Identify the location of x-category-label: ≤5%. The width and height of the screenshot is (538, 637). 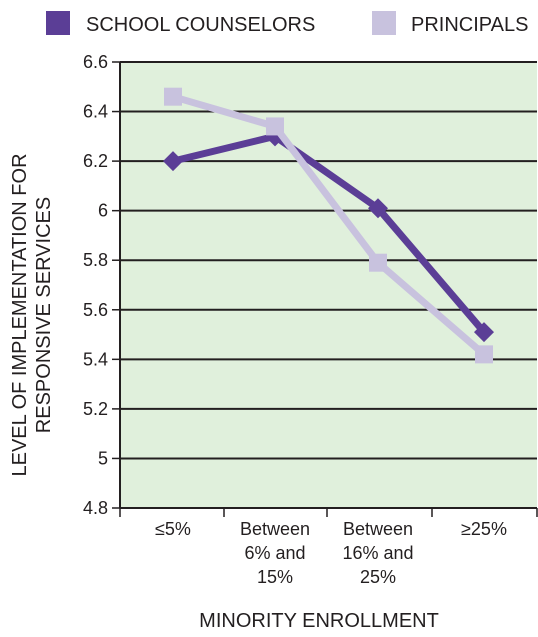
(173, 529).